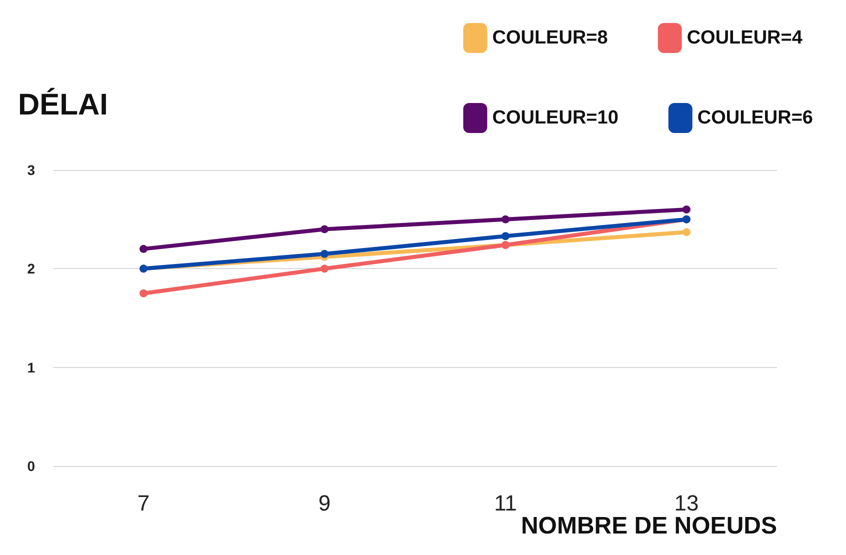 Image resolution: width=846 pixels, height=555 pixels. I want to click on x-tick-label: 7, so click(143, 503).